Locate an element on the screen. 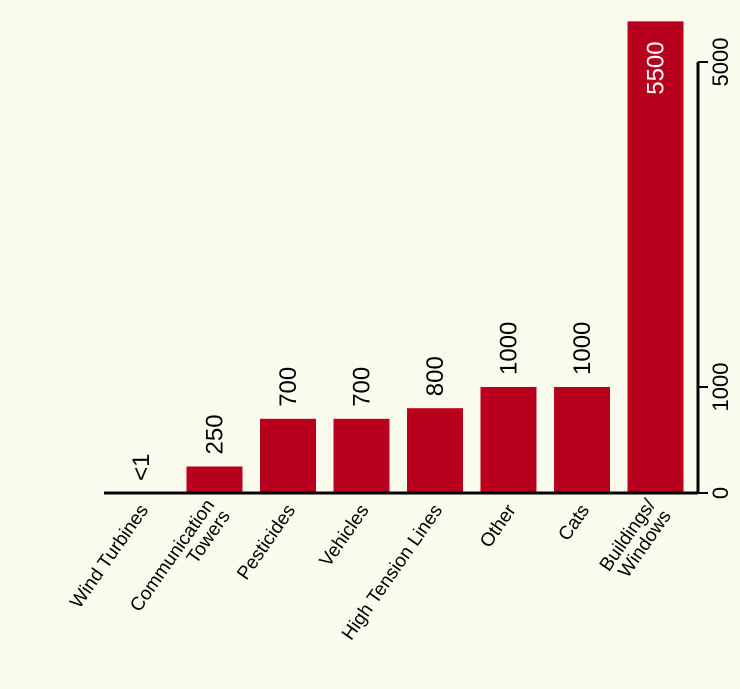 Image resolution: width=740 pixels, height=689 pixels. y-tick-label-1: 1000 is located at coordinates (720, 387).